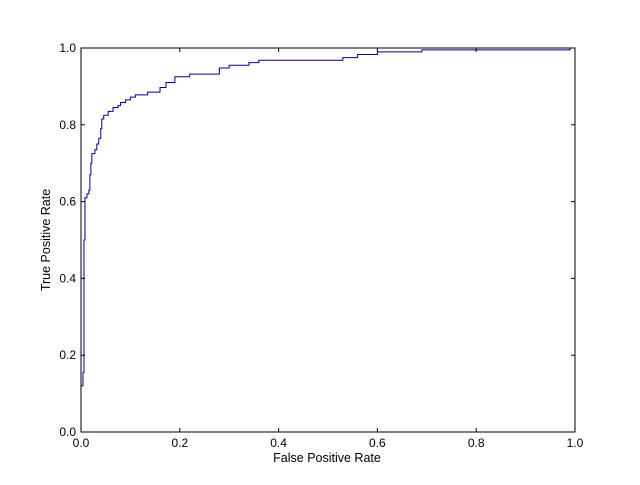 The height and width of the screenshot is (485, 640). I want to click on x-tick-label: 1.0, so click(575, 443).